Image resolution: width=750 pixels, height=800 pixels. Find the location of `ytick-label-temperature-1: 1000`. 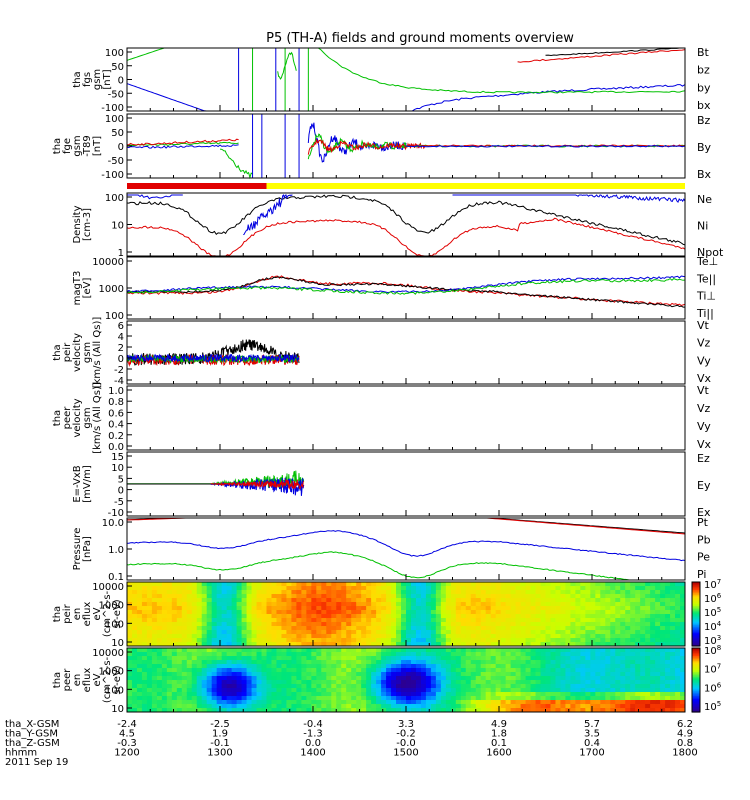

ytick-label-temperature-1: 1000 is located at coordinates (111, 289).